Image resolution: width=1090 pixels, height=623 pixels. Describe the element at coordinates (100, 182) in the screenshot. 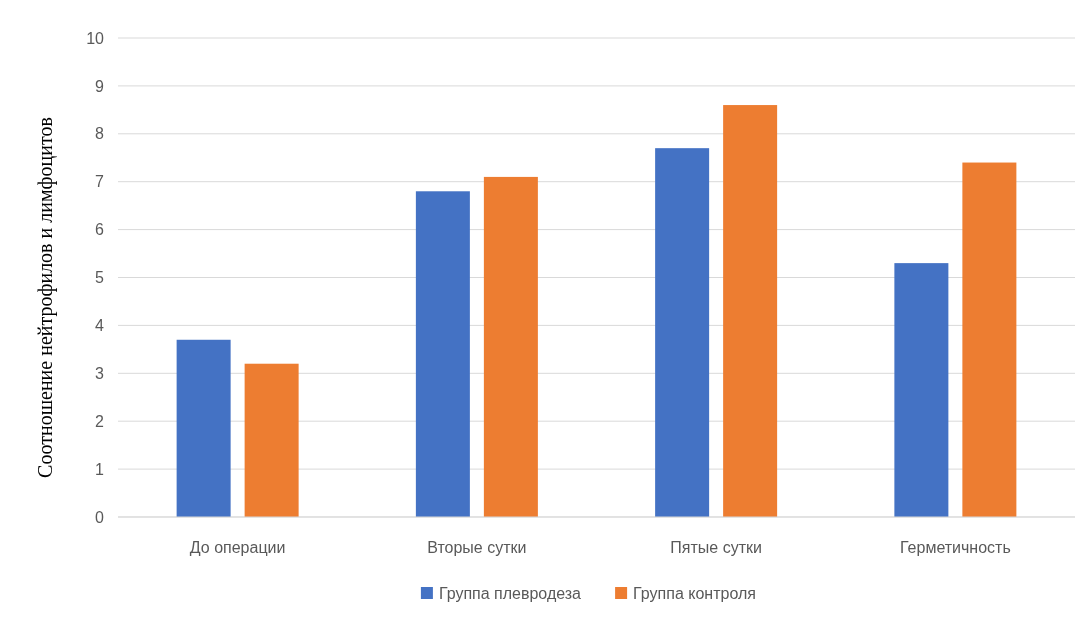

I see `y-tick-label: 7` at that location.